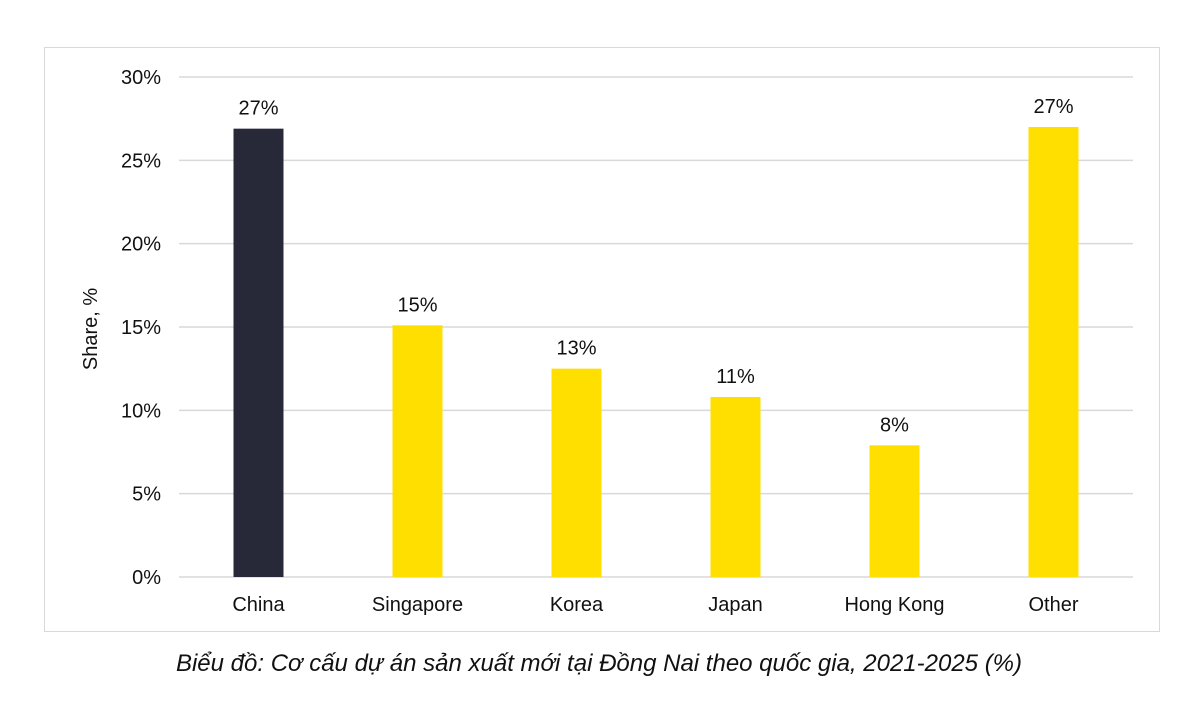 The image size is (1198, 704). I want to click on x-tick-label: Hong Kong, so click(894, 605).